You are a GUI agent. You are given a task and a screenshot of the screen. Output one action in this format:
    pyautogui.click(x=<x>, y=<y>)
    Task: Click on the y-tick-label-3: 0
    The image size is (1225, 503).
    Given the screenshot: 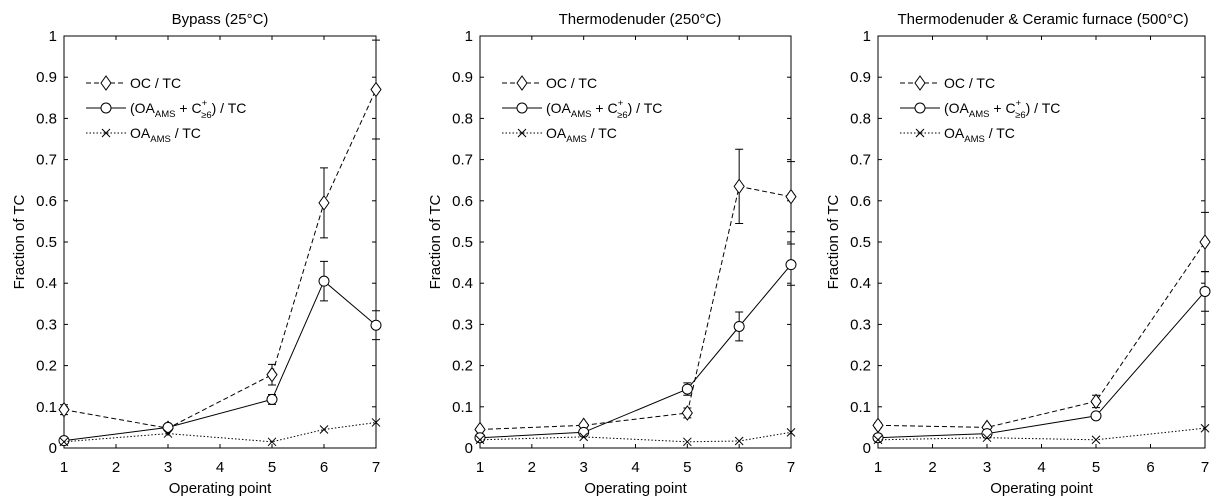 What is the action you would take?
    pyautogui.click(x=867, y=448)
    